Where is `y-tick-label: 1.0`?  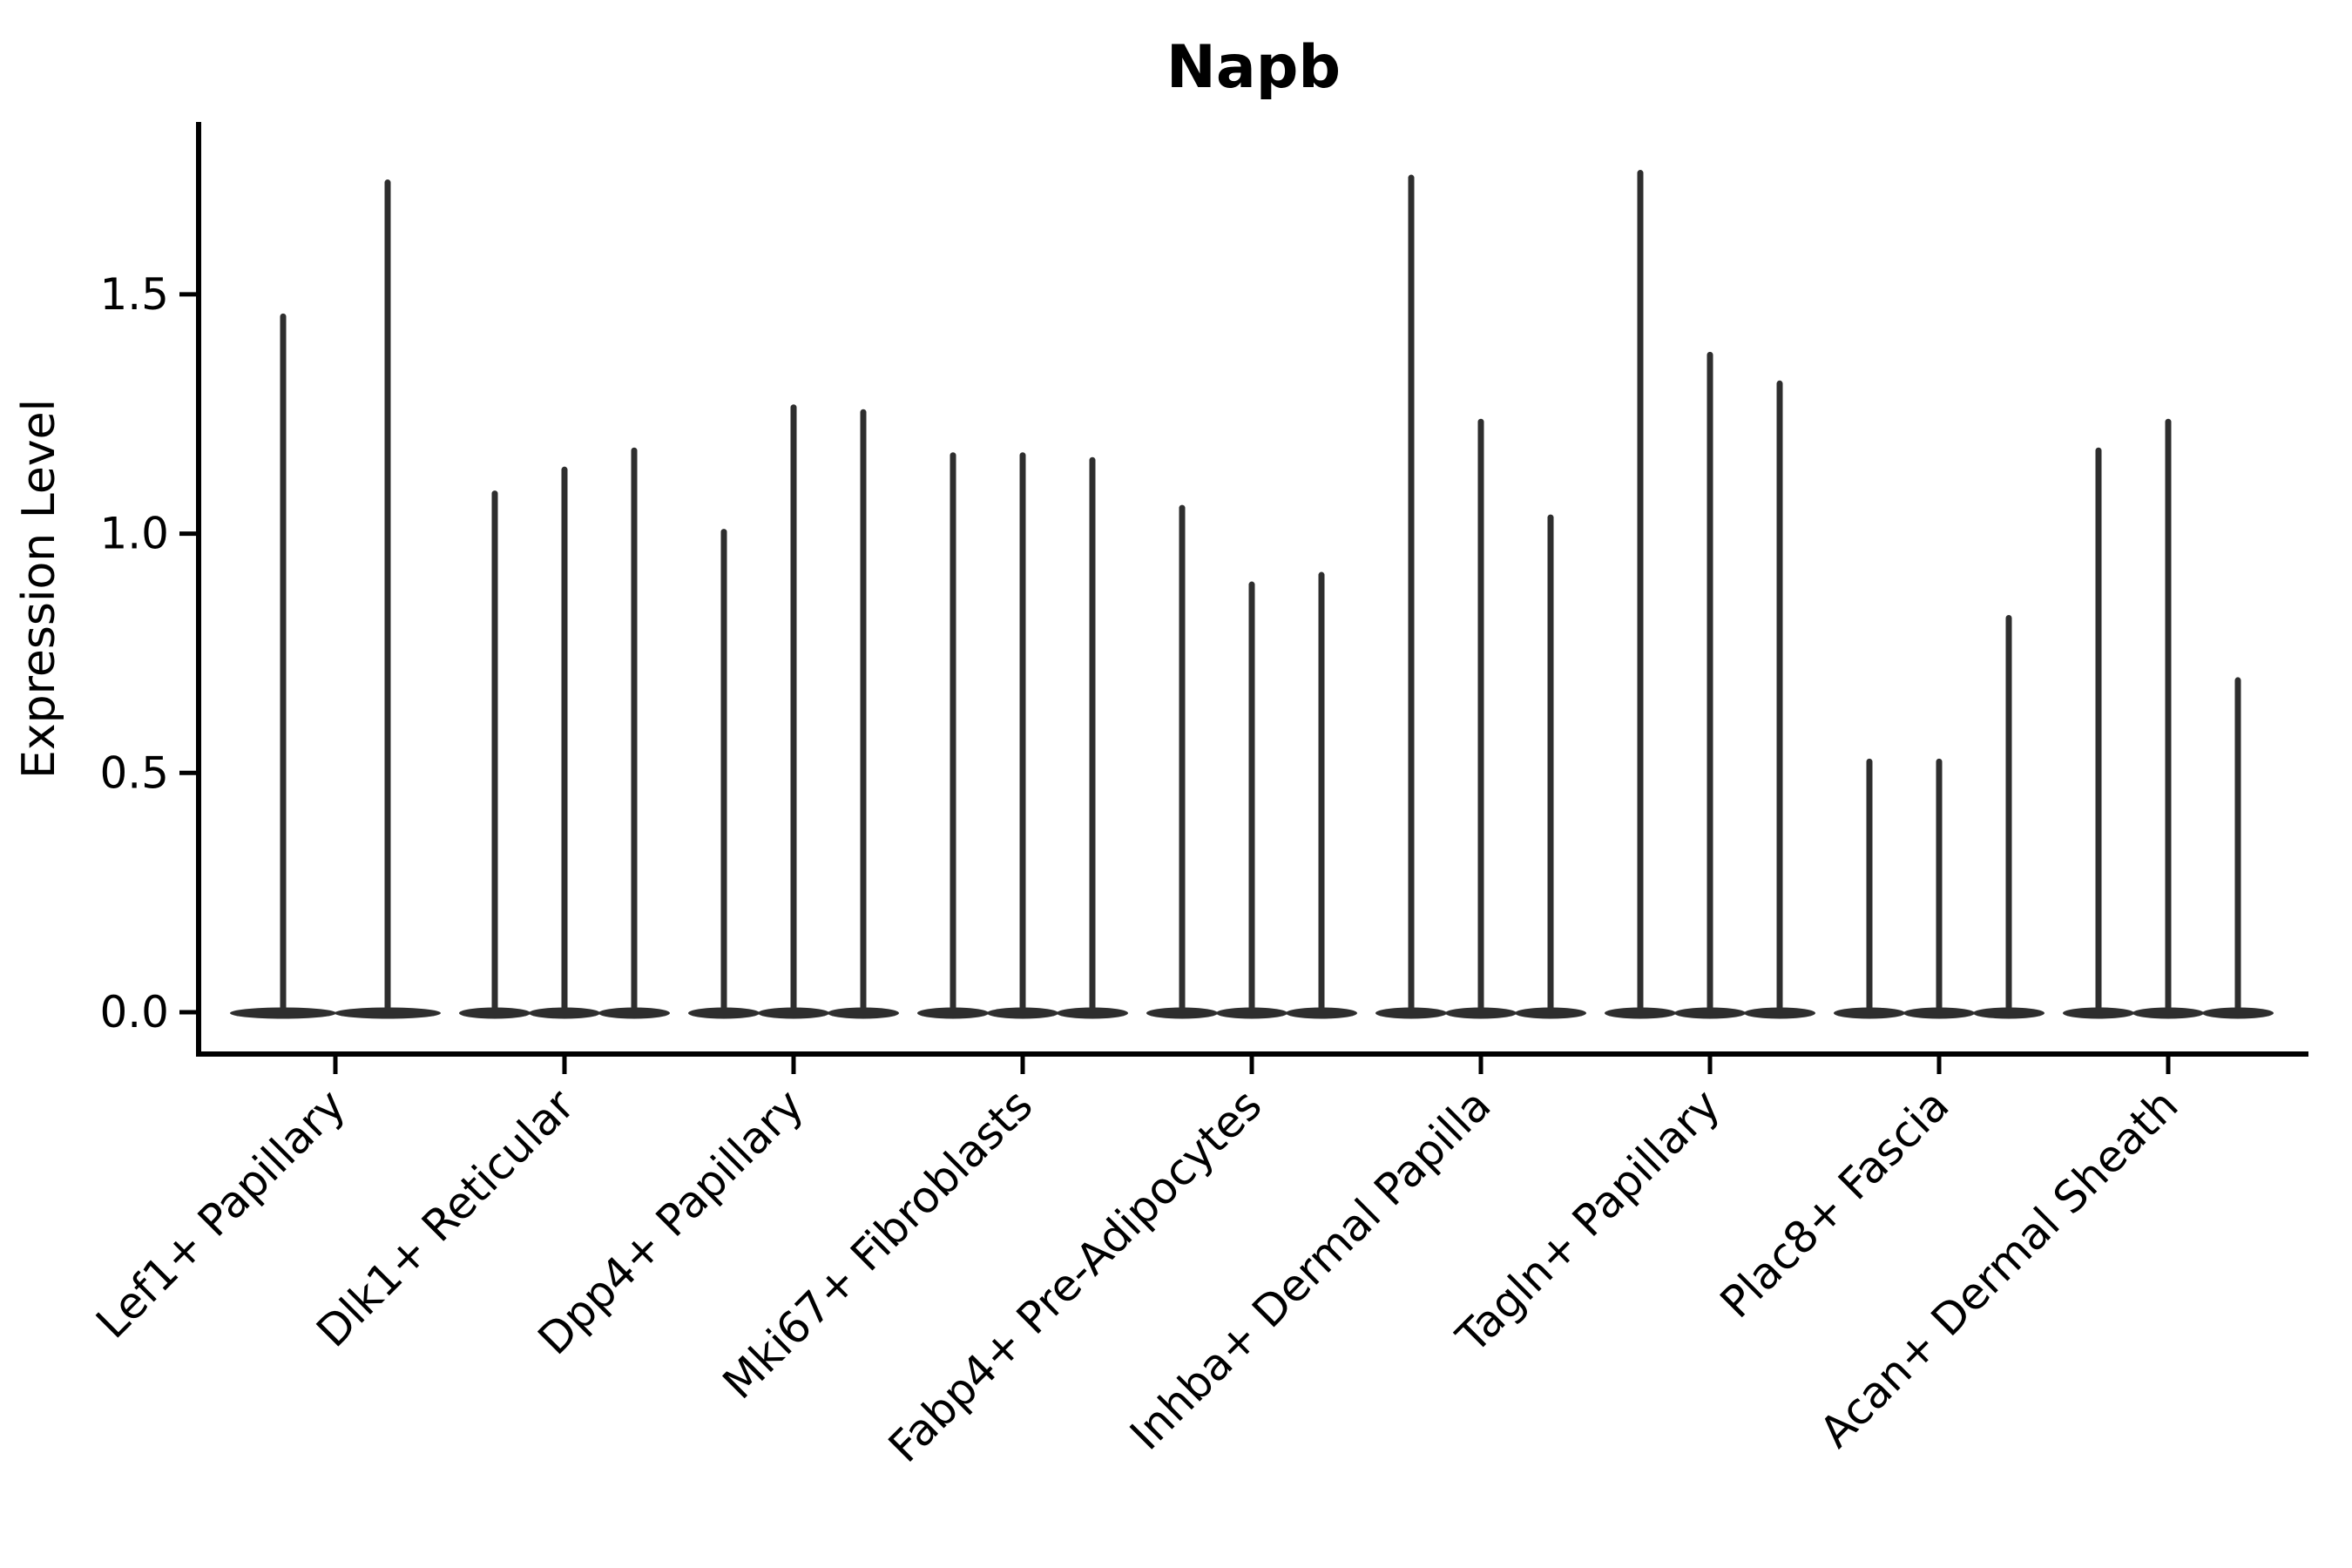 y-tick-label: 1.0 is located at coordinates (134, 534).